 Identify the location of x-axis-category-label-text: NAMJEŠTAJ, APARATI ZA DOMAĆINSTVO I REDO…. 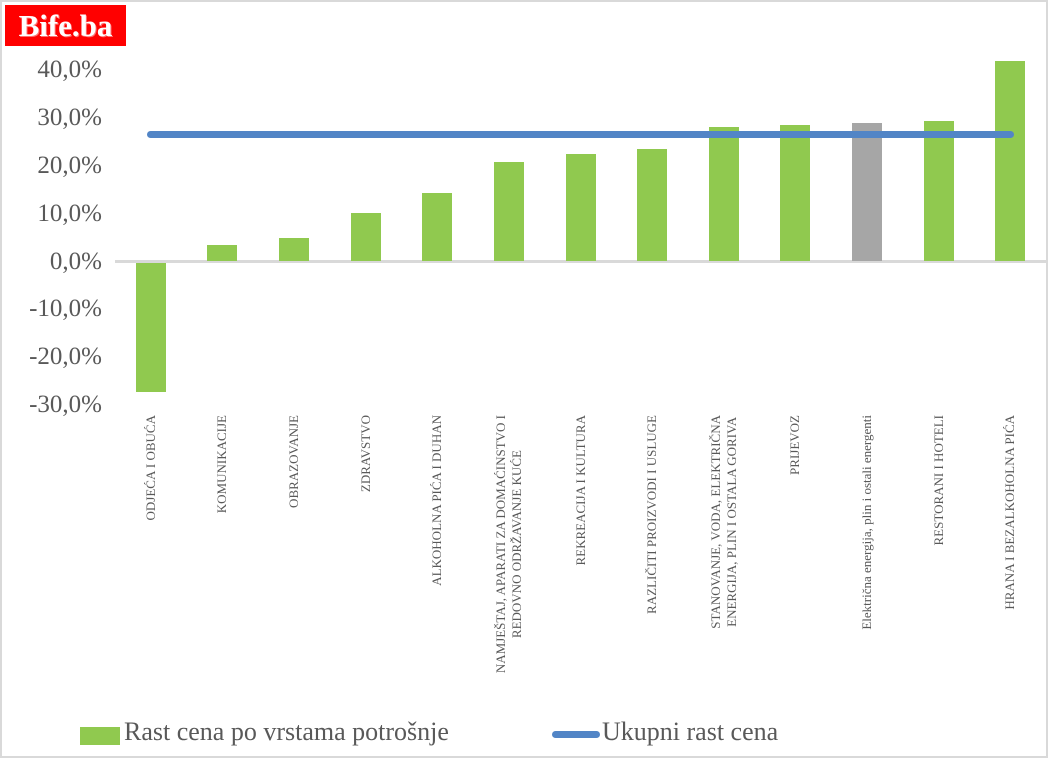
(508, 544).